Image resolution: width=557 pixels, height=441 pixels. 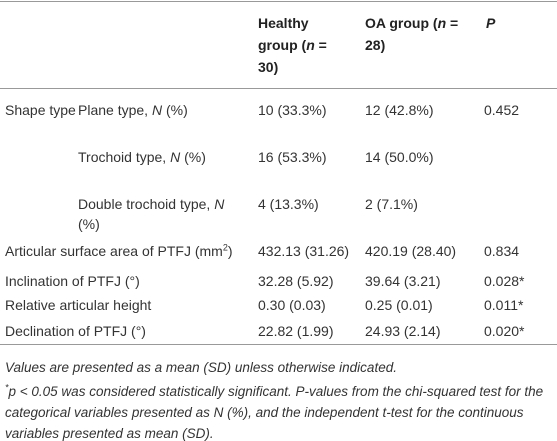 I want to click on column-header: P, so click(x=506, y=23).